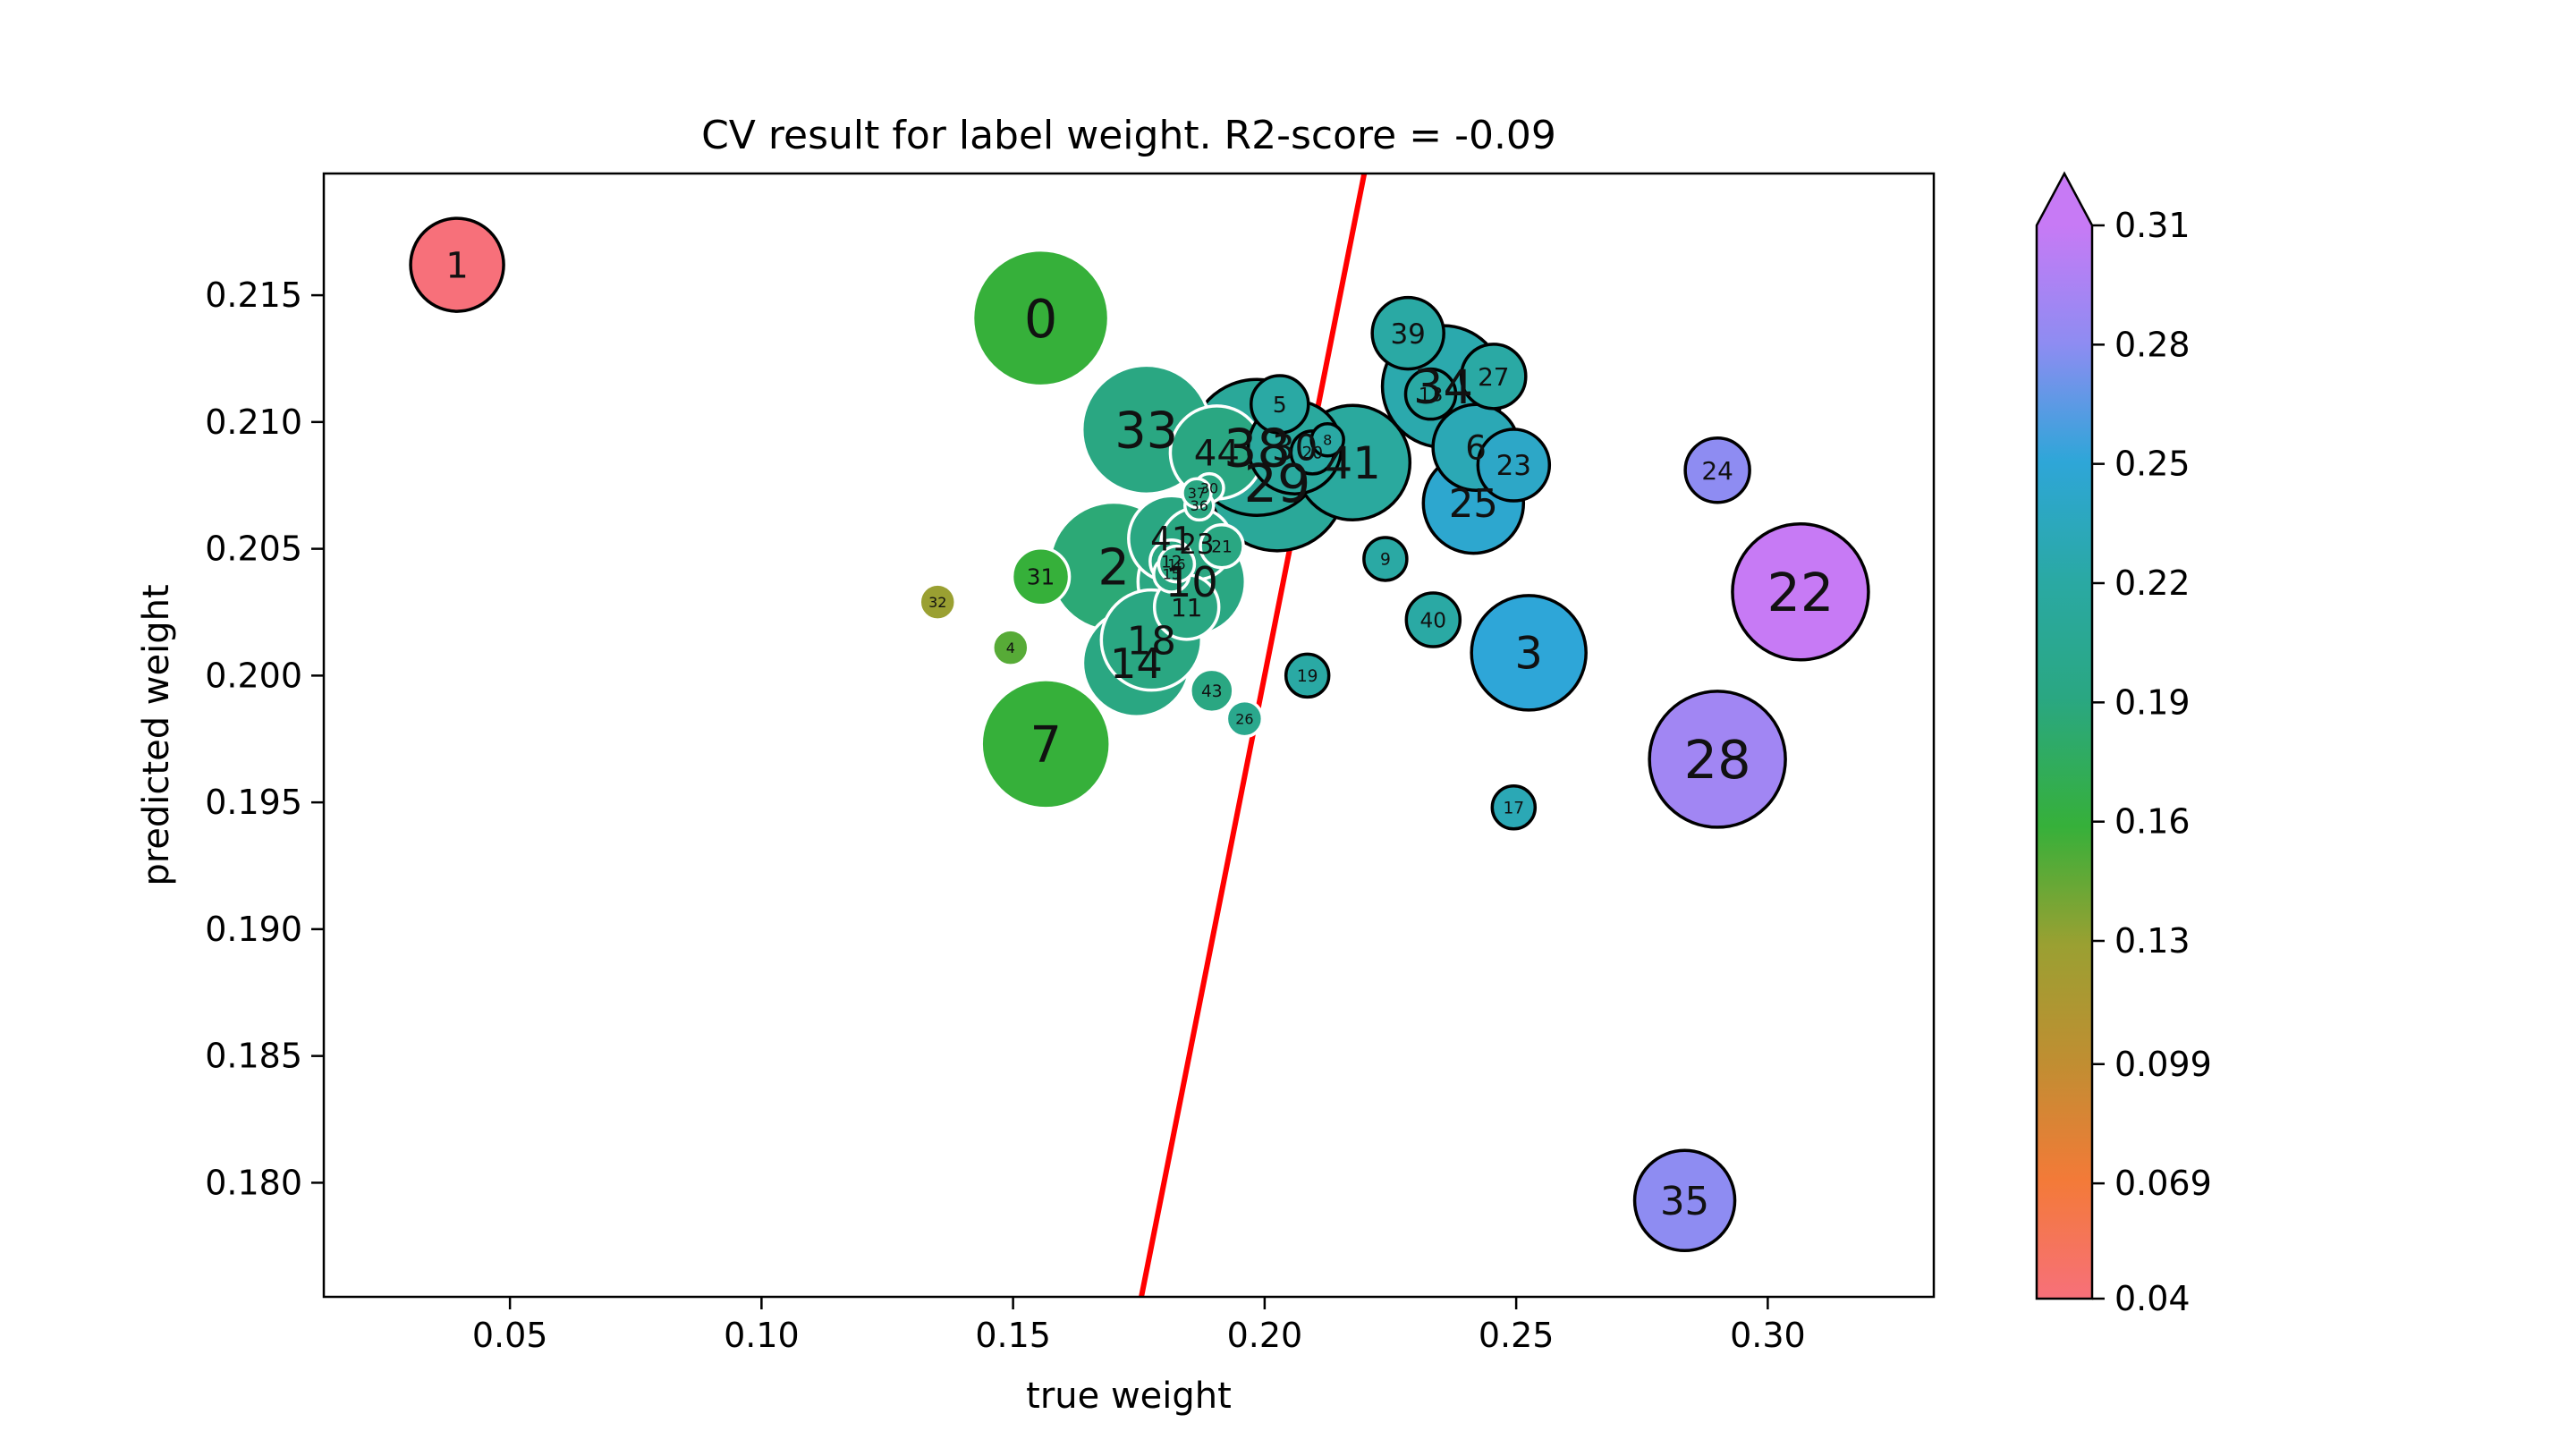 The height and width of the screenshot is (1448, 2576). I want to click on point-label: 26, so click(1244, 718).